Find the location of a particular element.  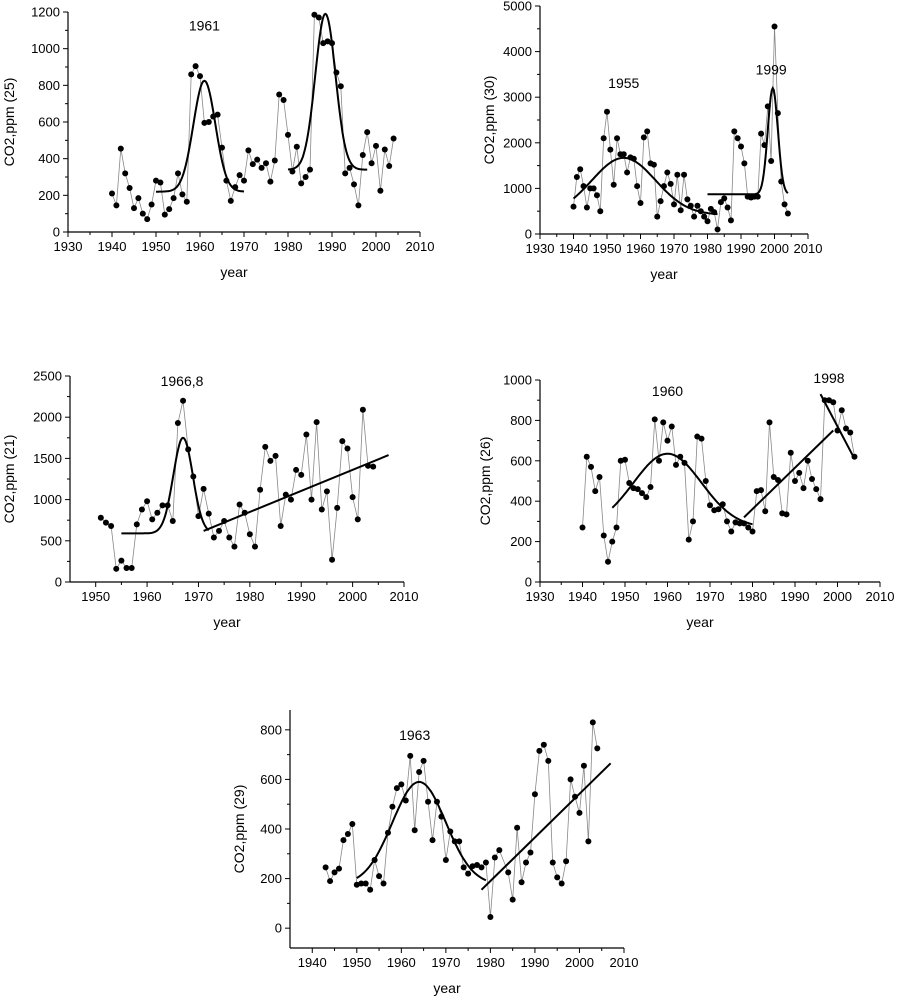

y-axis-label: CO2,ppm (25) is located at coordinates (9, 122).